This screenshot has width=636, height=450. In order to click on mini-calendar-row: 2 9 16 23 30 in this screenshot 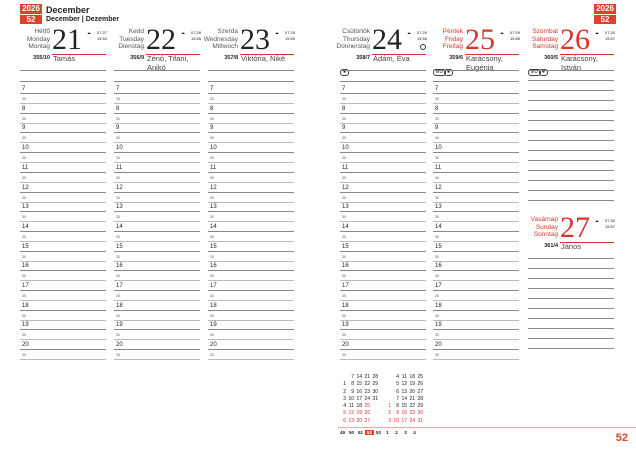, I will do `click(358, 392)`.